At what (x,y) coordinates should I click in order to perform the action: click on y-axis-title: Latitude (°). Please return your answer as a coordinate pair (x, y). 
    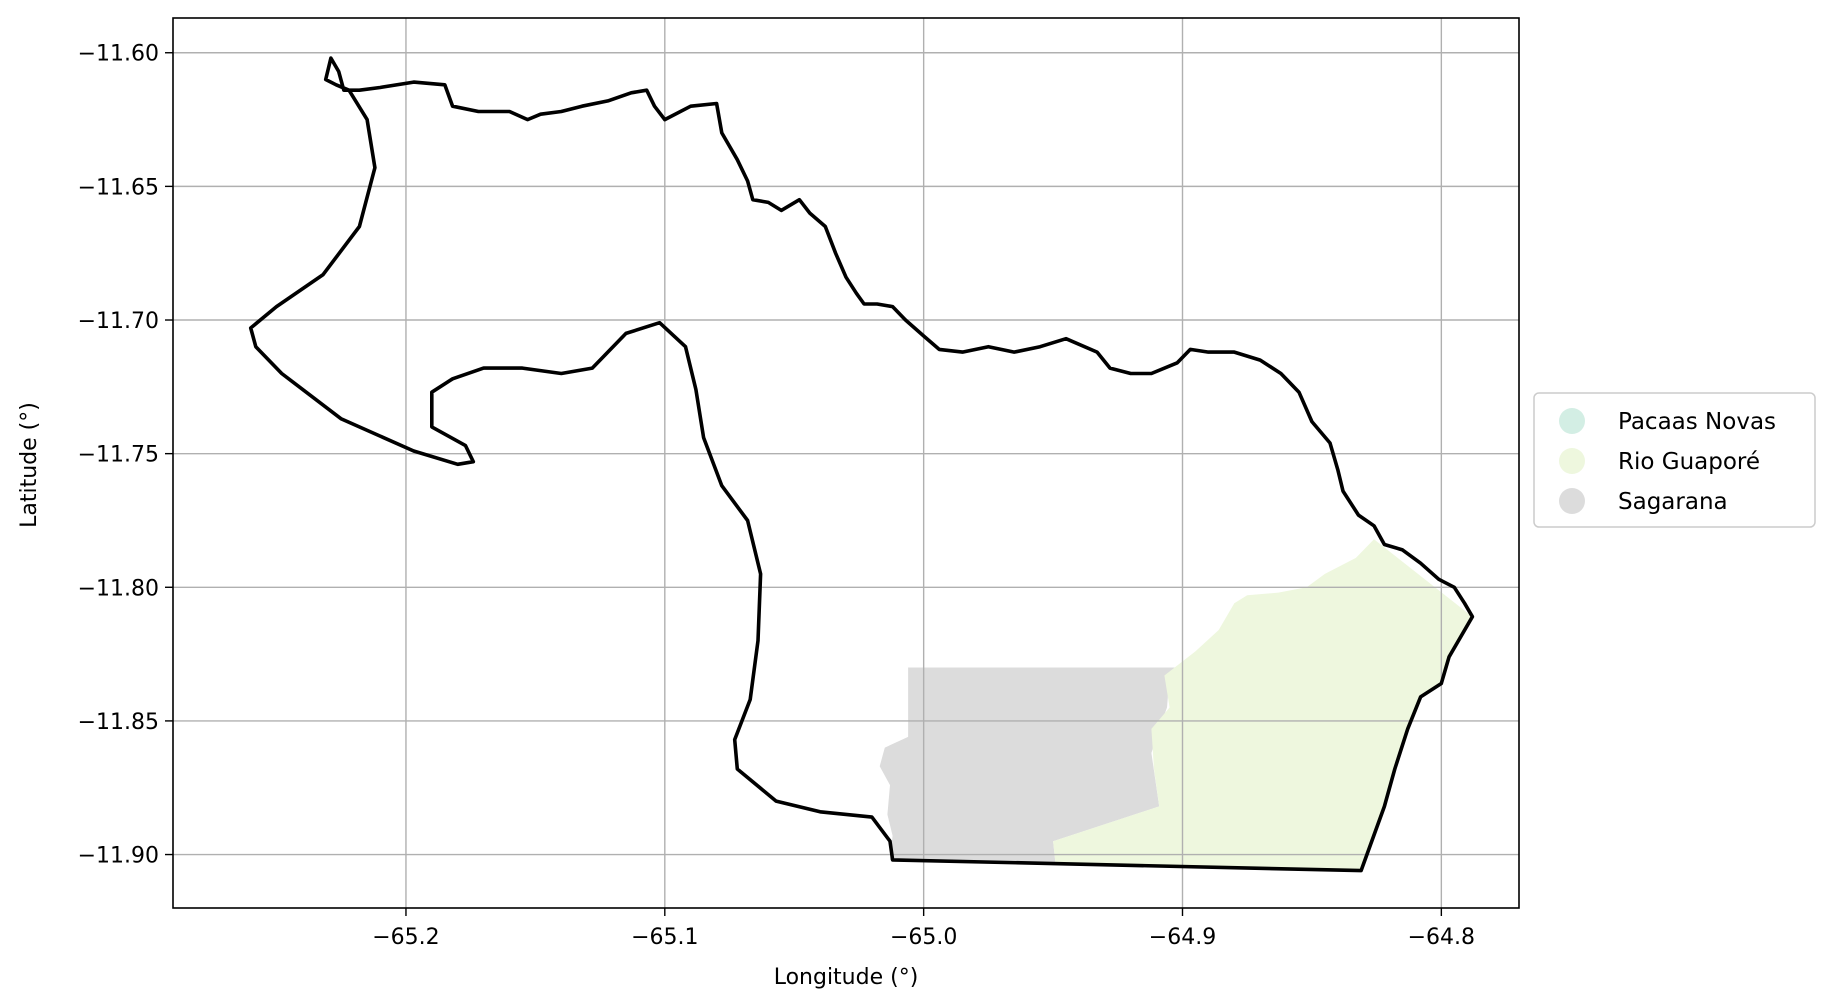
    Looking at the image, I should click on (29, 465).